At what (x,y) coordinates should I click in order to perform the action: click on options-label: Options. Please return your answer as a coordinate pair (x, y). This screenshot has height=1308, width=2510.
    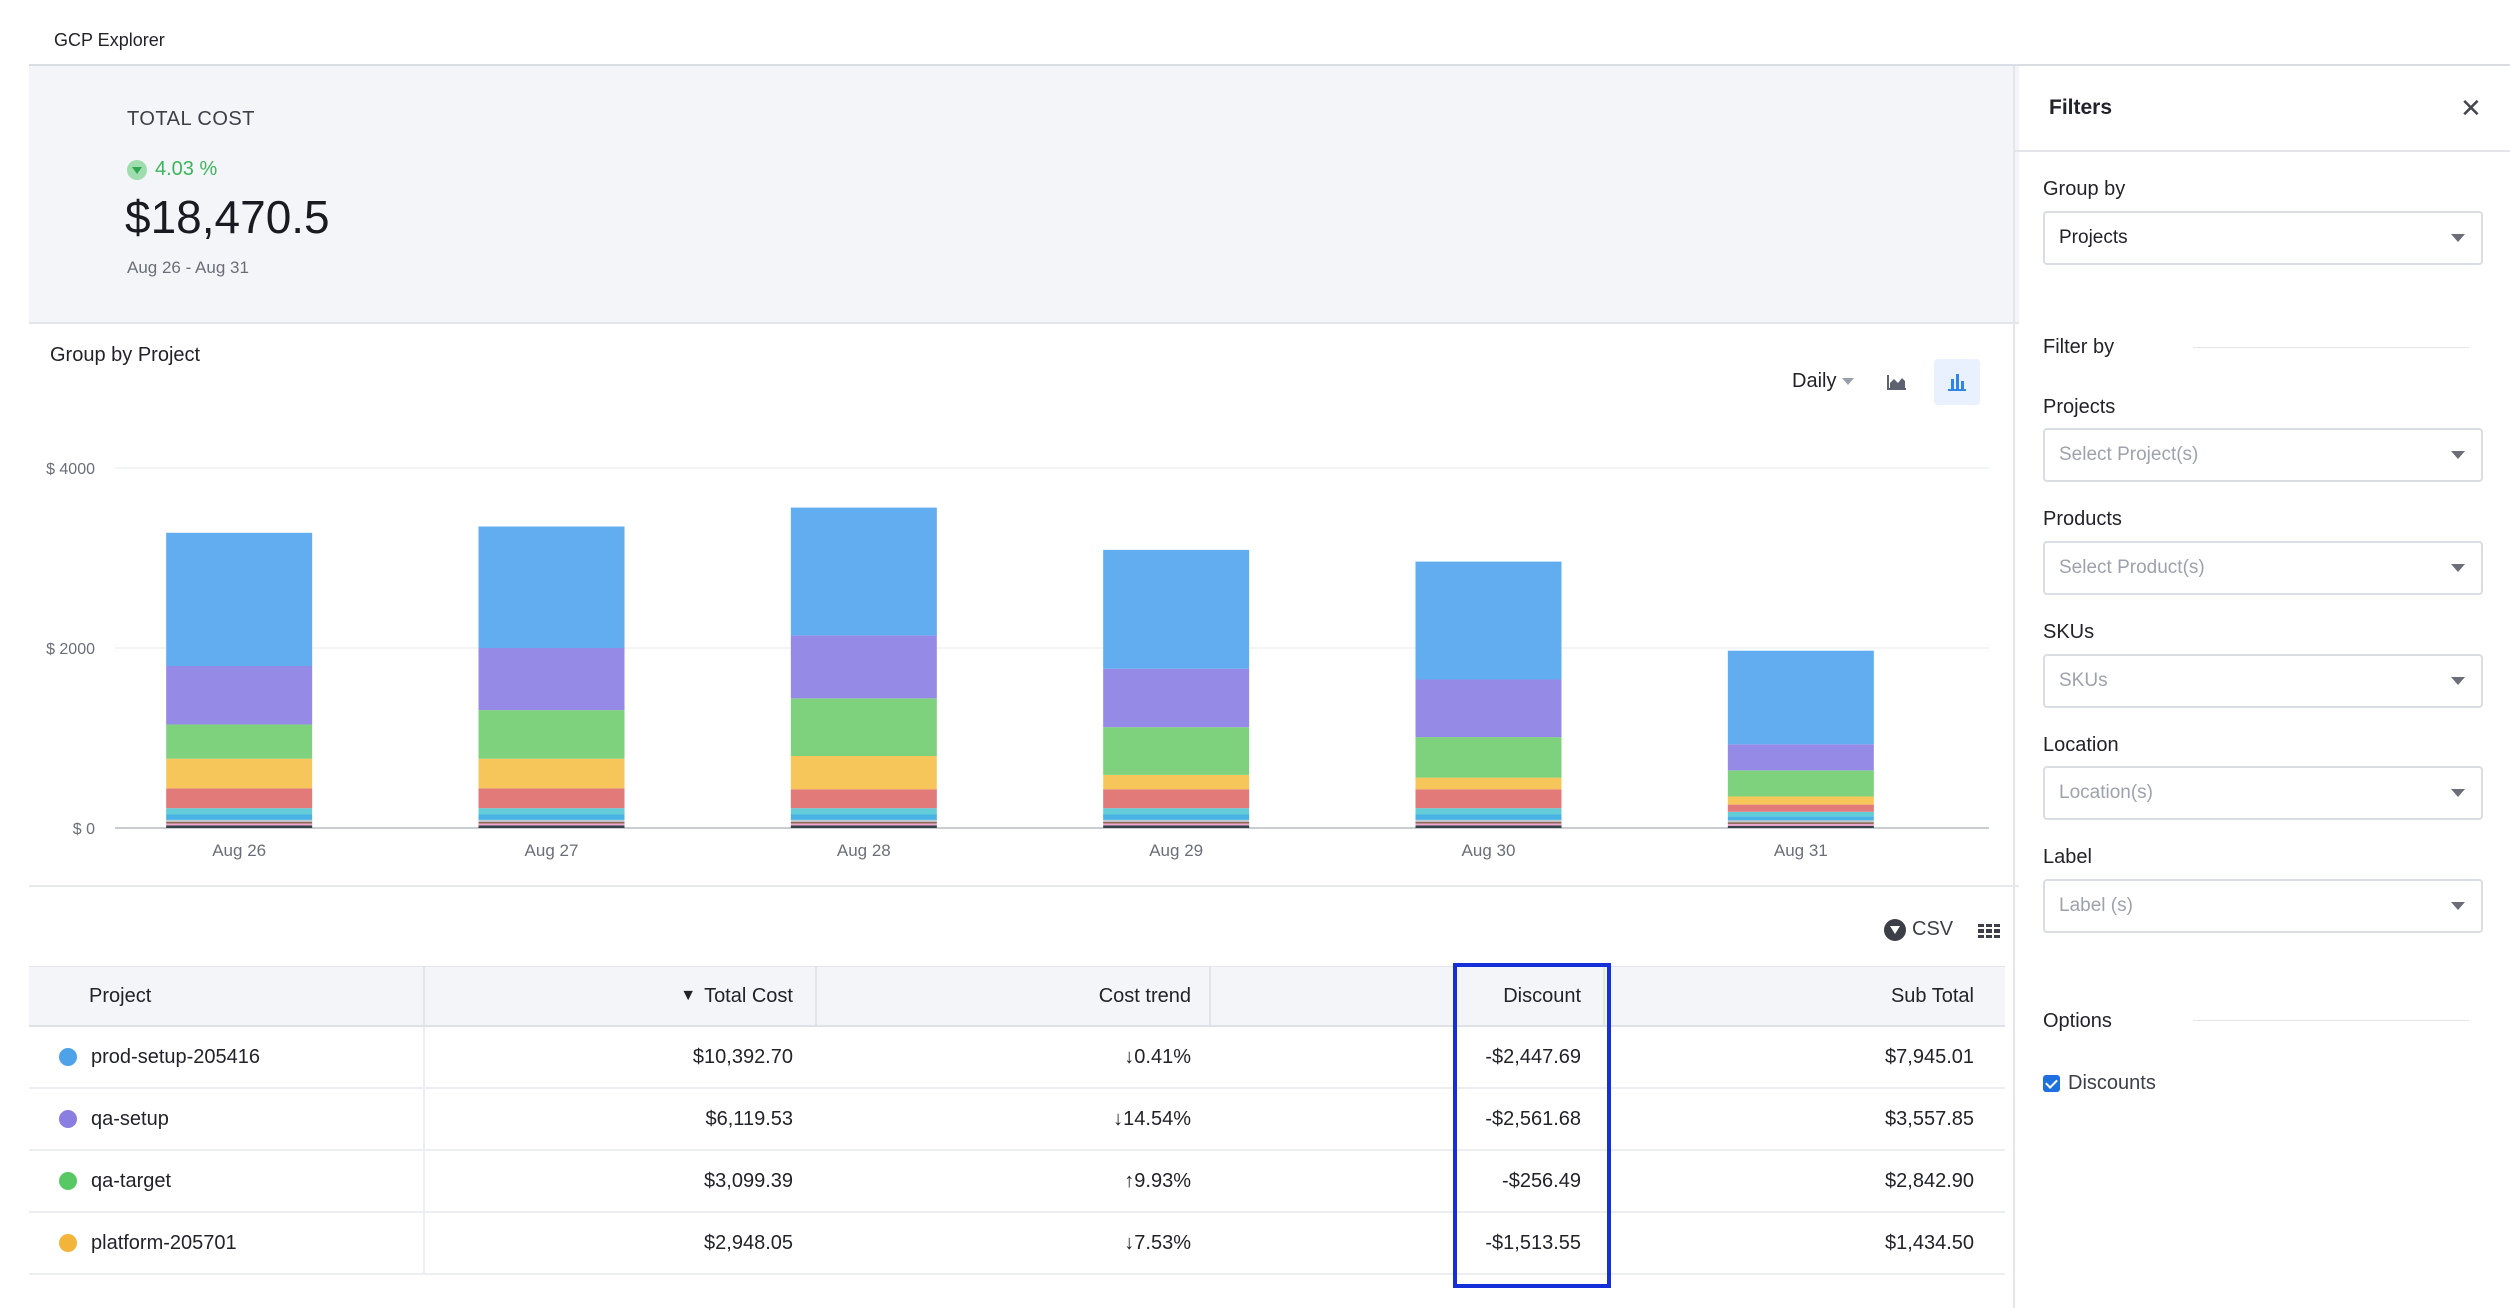
    Looking at the image, I should click on (2077, 1021).